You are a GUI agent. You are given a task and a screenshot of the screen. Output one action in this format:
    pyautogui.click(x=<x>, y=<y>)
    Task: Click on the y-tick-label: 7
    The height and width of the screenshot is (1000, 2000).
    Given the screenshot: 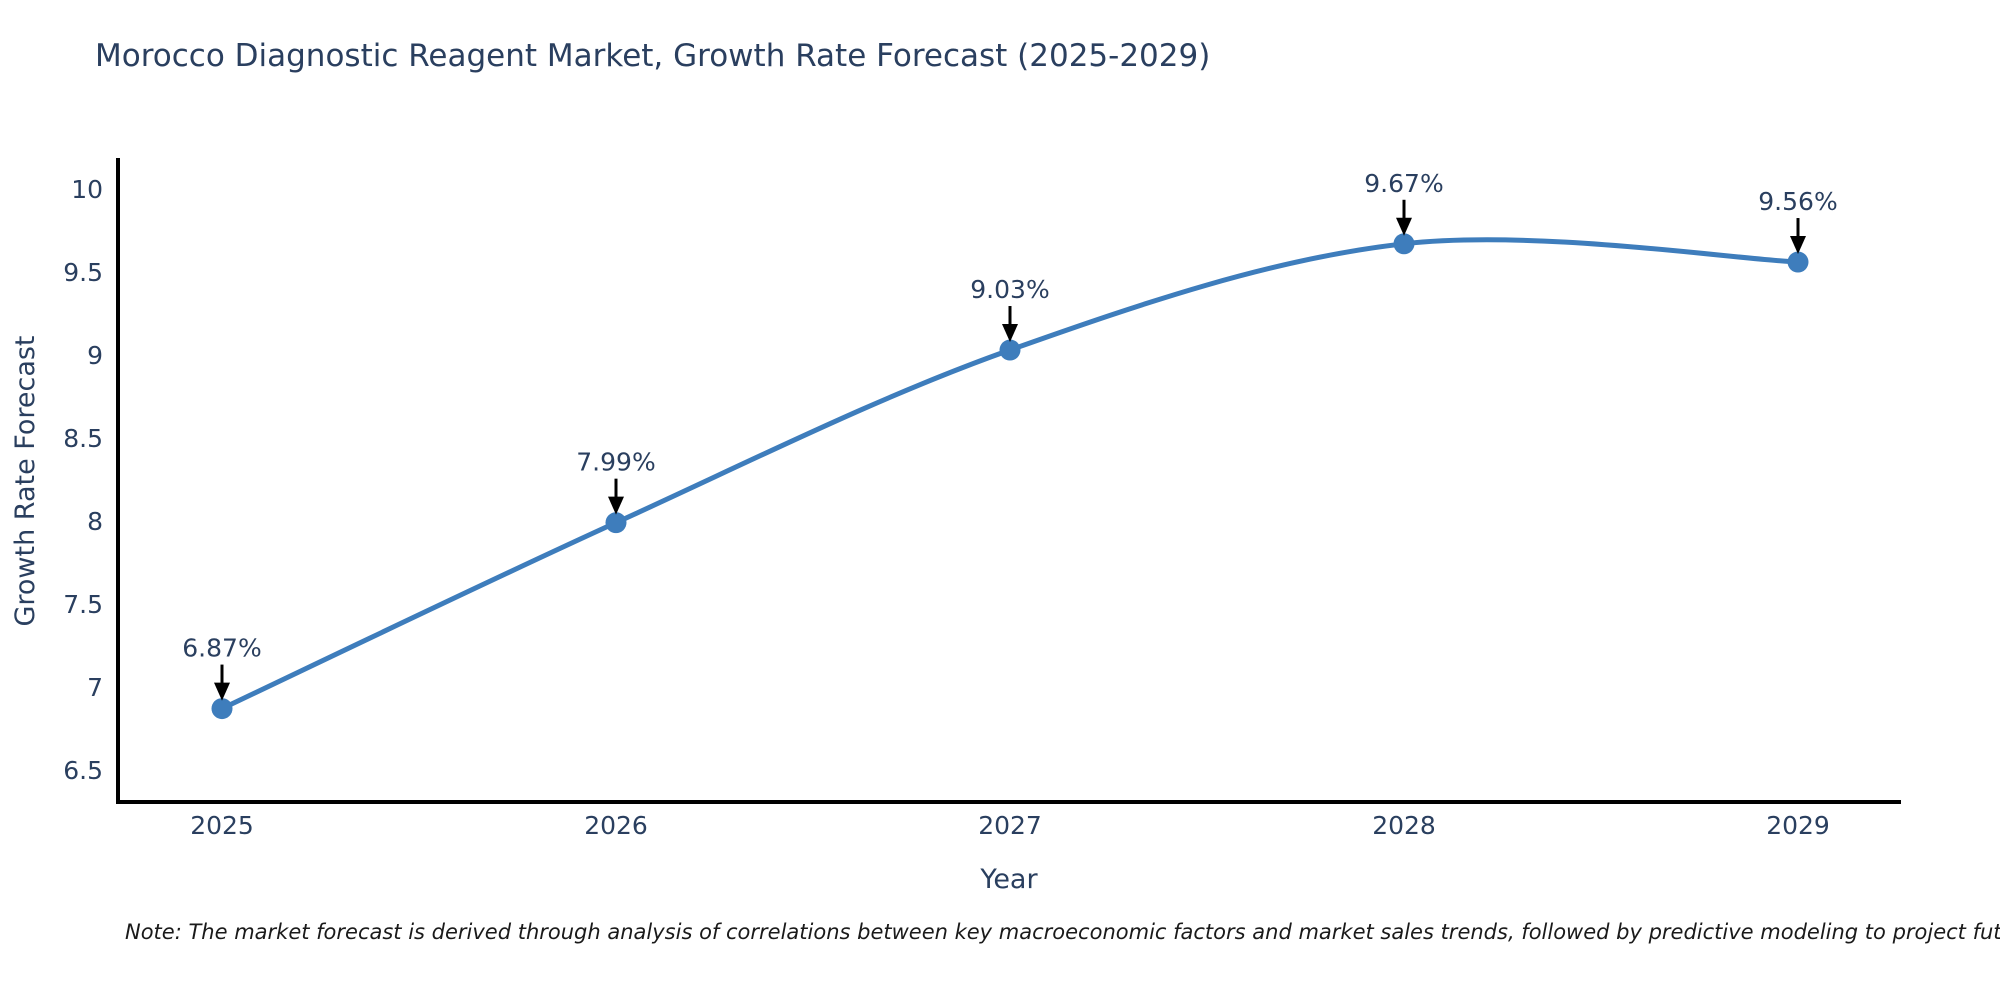 What is the action you would take?
    pyautogui.click(x=95, y=687)
    